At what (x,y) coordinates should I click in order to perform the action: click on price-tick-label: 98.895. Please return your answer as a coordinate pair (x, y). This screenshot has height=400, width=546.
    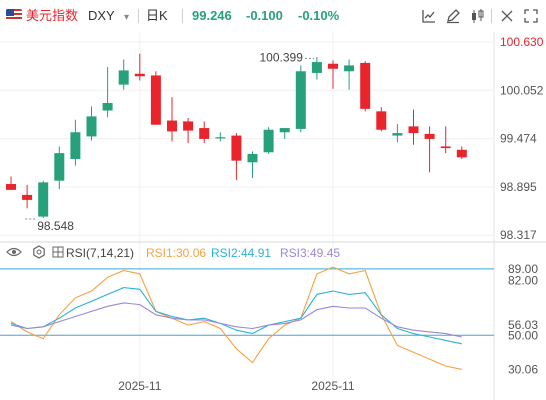
    Looking at the image, I should click on (518, 187).